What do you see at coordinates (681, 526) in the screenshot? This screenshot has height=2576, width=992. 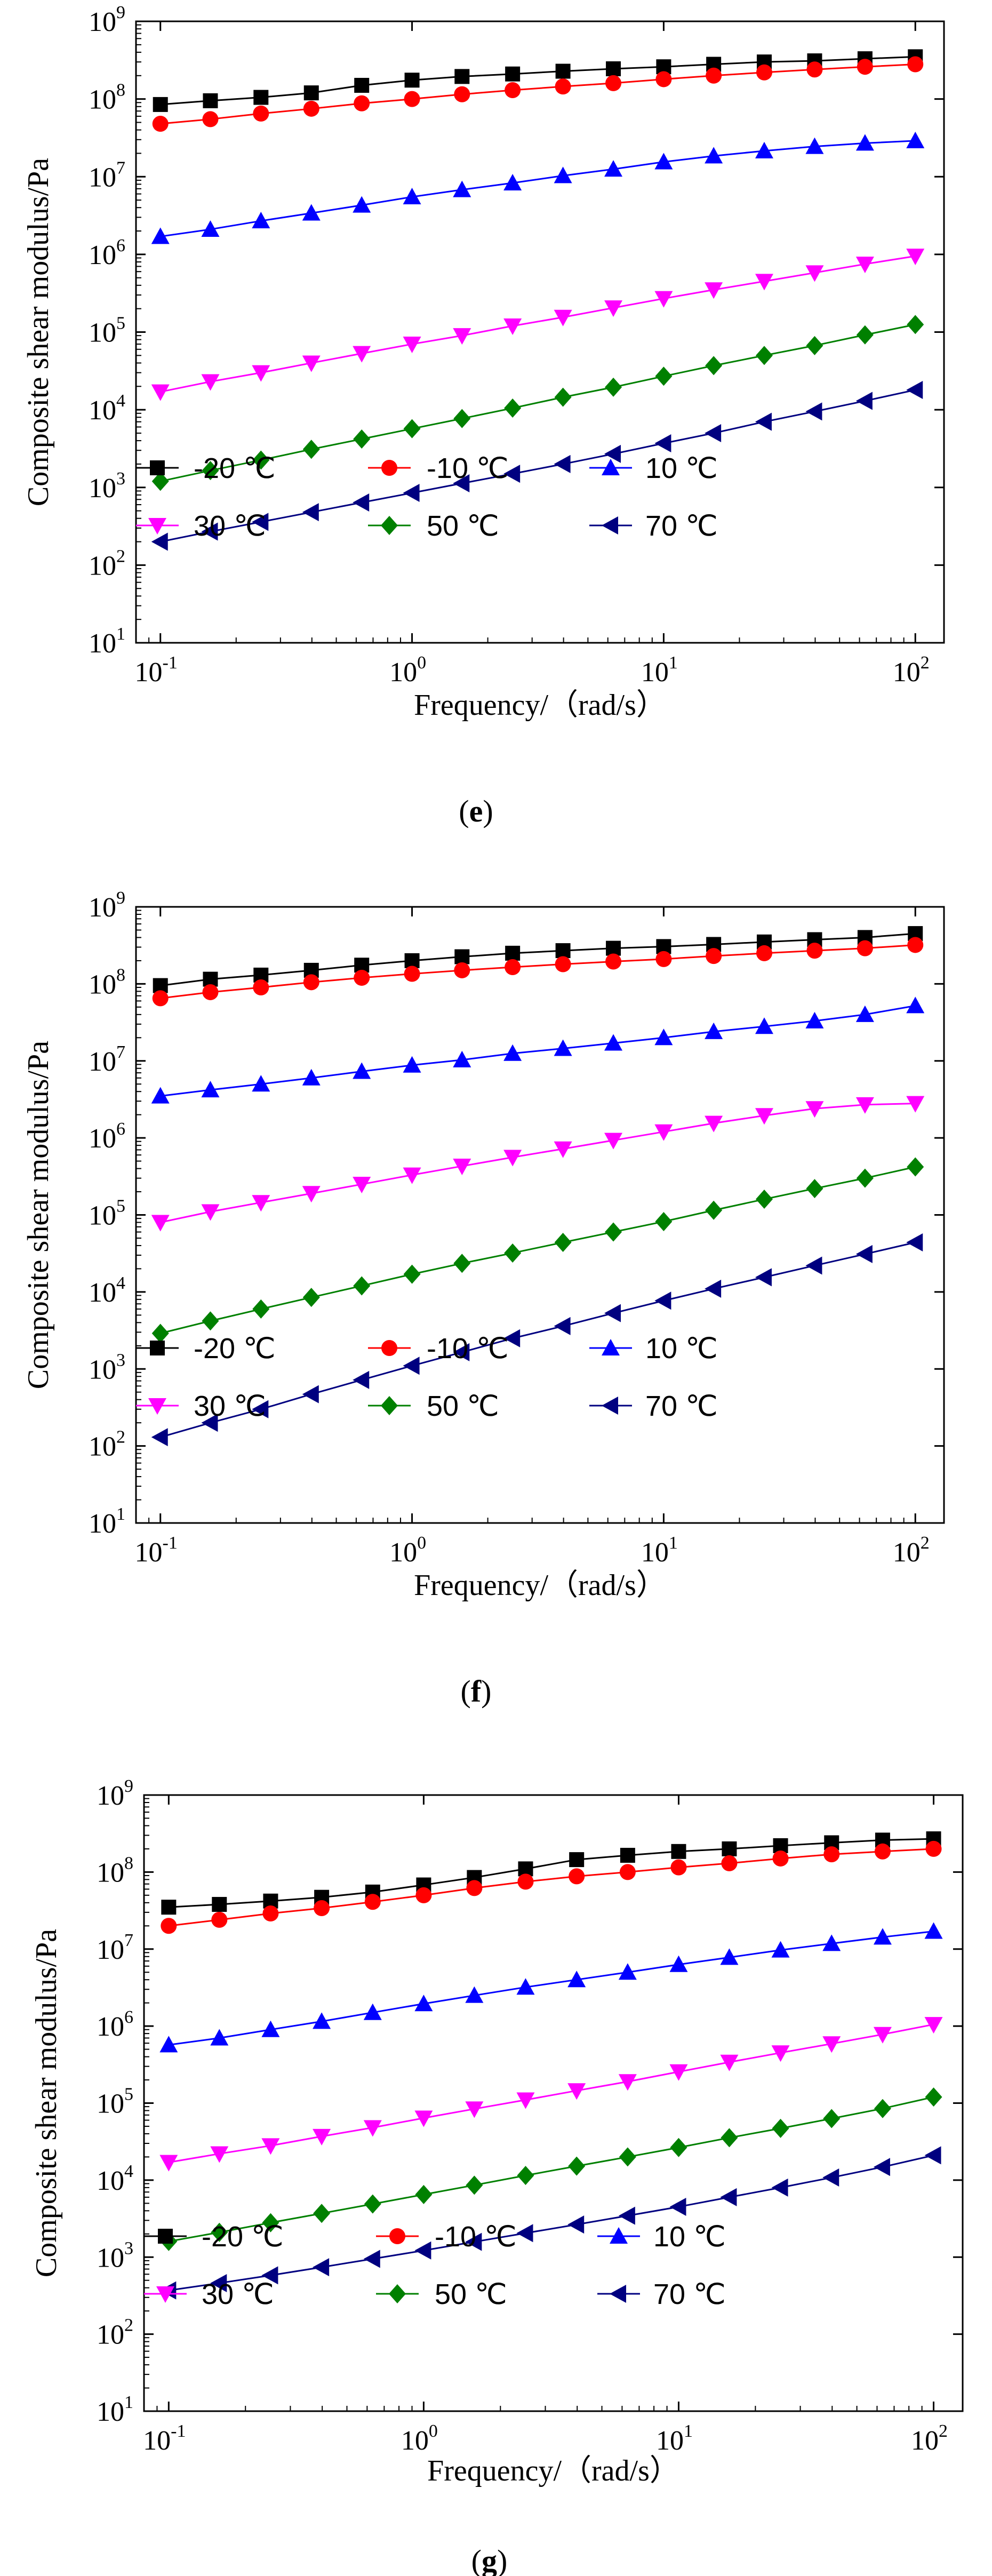 I see `legend-label: 70 ℃` at bounding box center [681, 526].